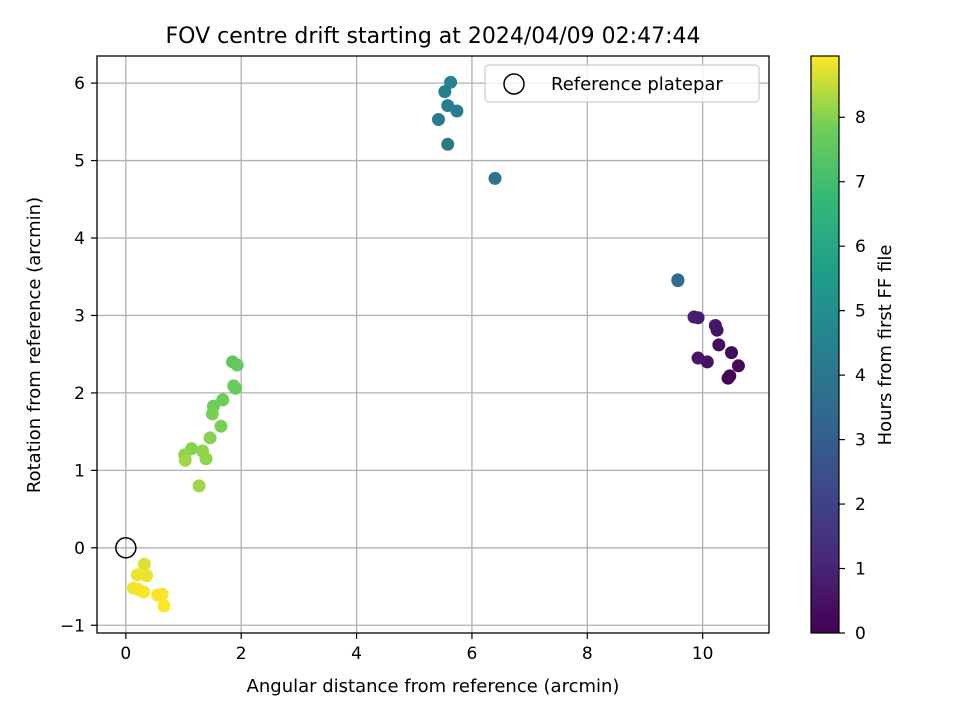 The width and height of the screenshot is (960, 720). Describe the element at coordinates (860, 183) in the screenshot. I see `colorbar-tick-label: 7` at that location.